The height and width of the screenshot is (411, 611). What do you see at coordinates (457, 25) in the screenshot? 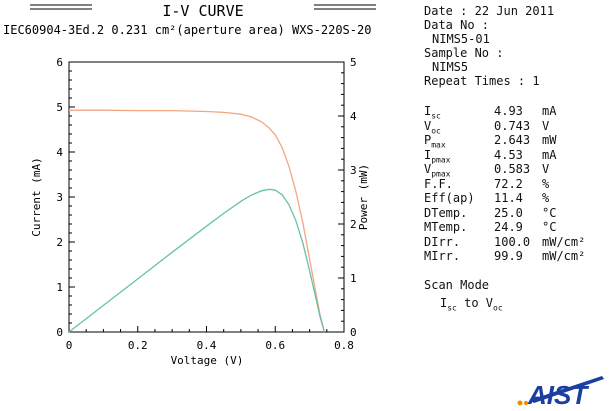
I see `data-no-label: Data No :` at bounding box center [457, 25].